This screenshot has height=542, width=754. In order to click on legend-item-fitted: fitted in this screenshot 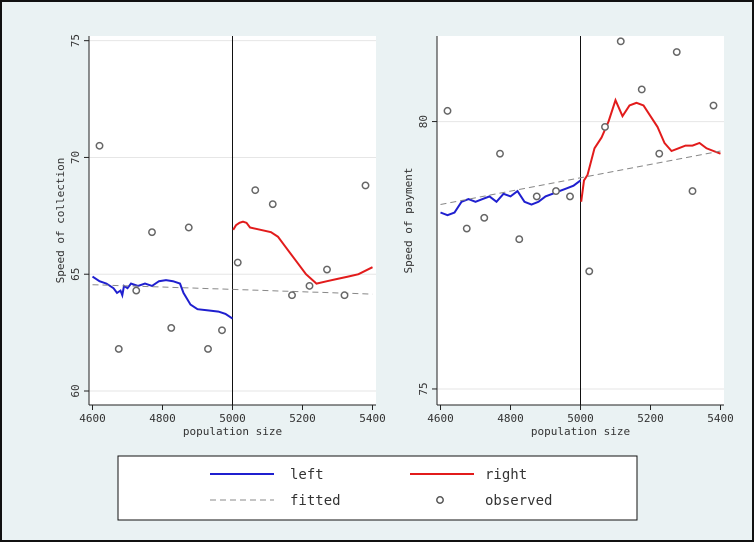, I will do `click(275, 501)`.